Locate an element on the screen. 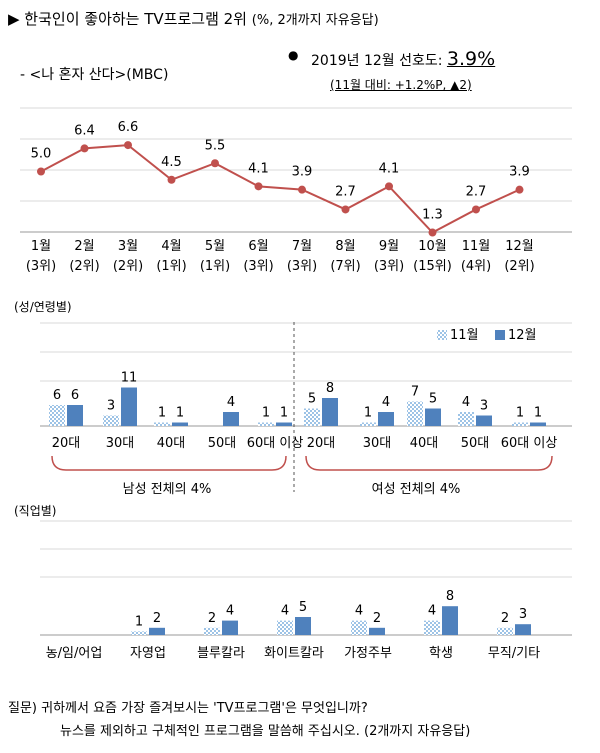 The height and width of the screenshot is (753, 600). x-tick-label: 블루칼라 is located at coordinates (221, 653).